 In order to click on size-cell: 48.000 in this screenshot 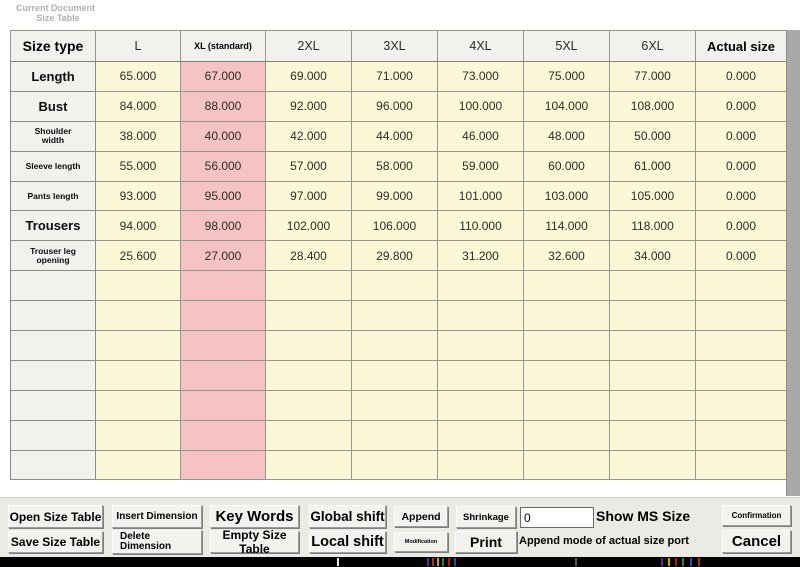, I will do `click(566, 136)`.